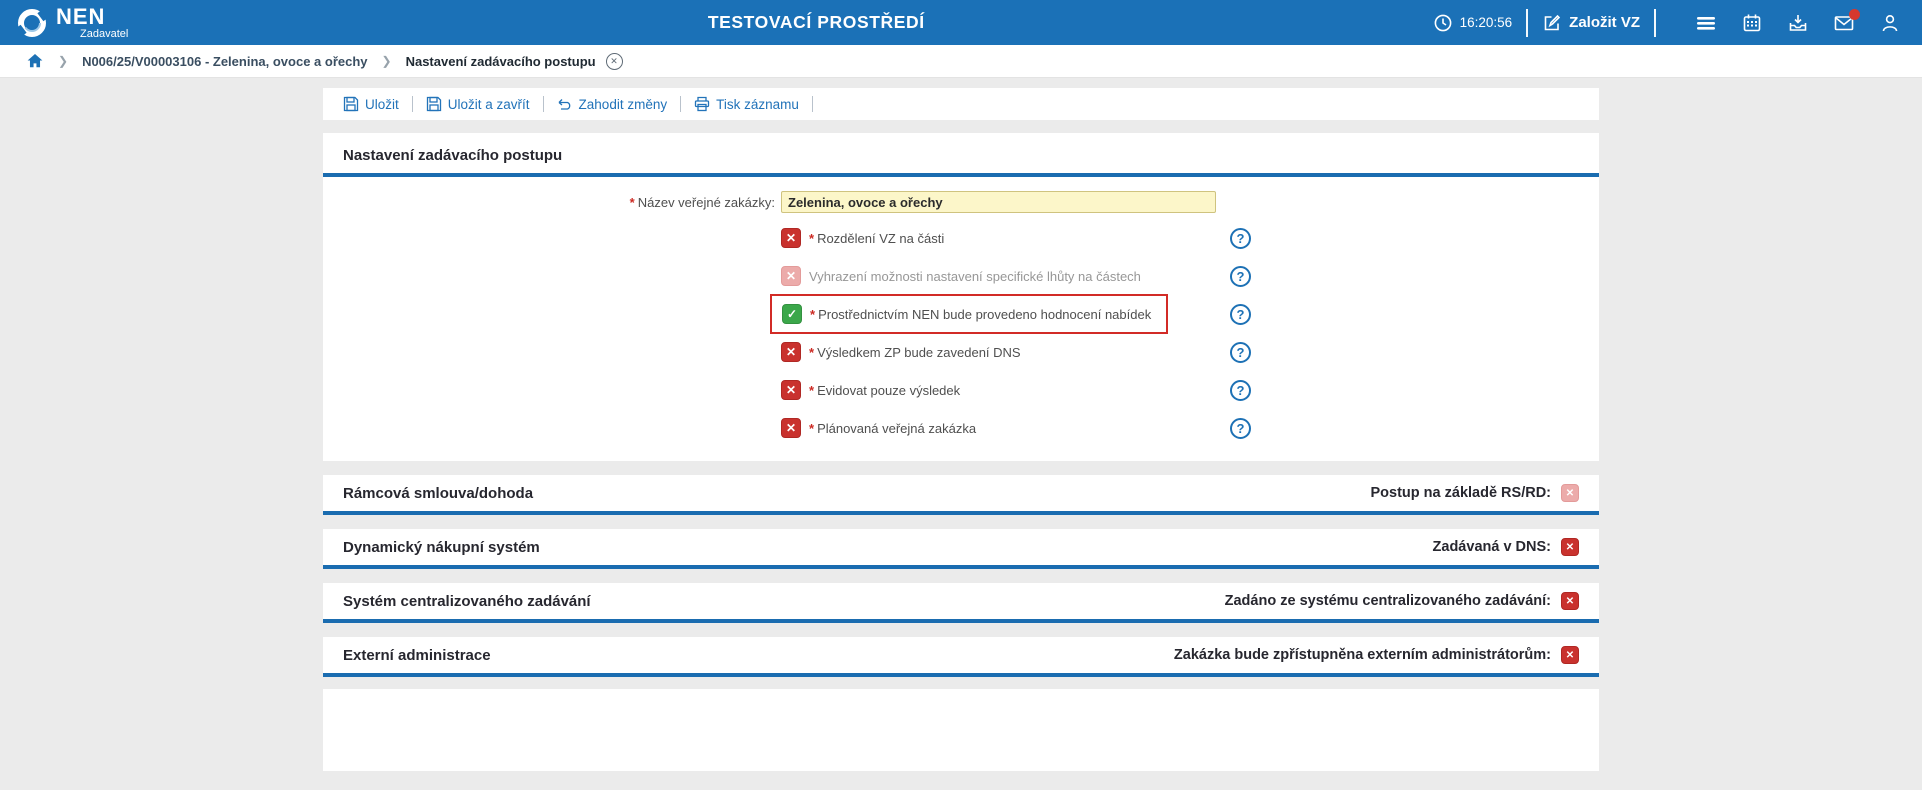  What do you see at coordinates (623, 104) in the screenshot?
I see `discard-changes-label: Zahodit změny` at bounding box center [623, 104].